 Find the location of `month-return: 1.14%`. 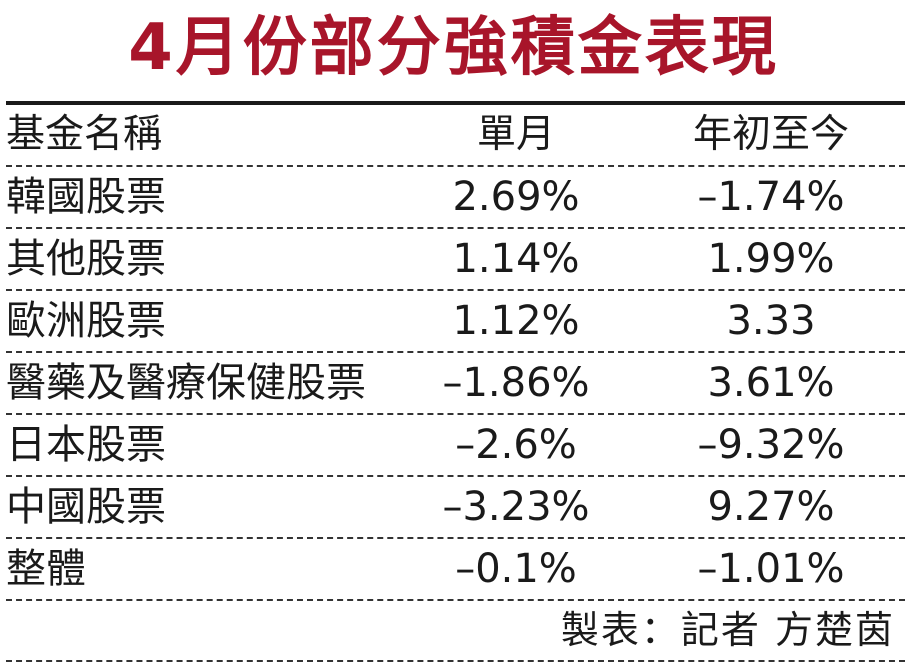

month-return: 1.14% is located at coordinates (516, 259).